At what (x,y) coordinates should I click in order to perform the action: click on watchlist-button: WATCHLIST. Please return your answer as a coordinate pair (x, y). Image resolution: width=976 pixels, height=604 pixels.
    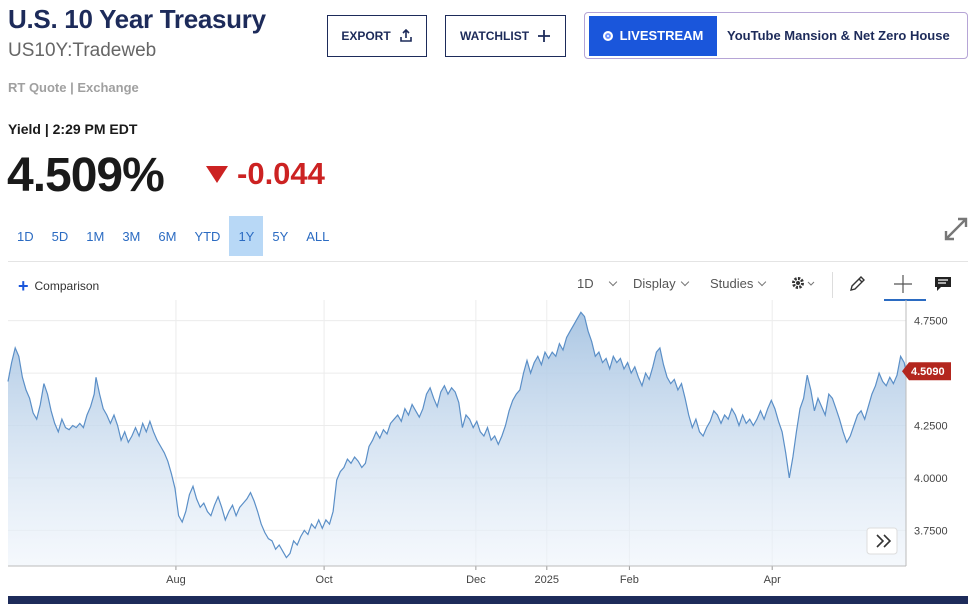
    Looking at the image, I should click on (505, 36).